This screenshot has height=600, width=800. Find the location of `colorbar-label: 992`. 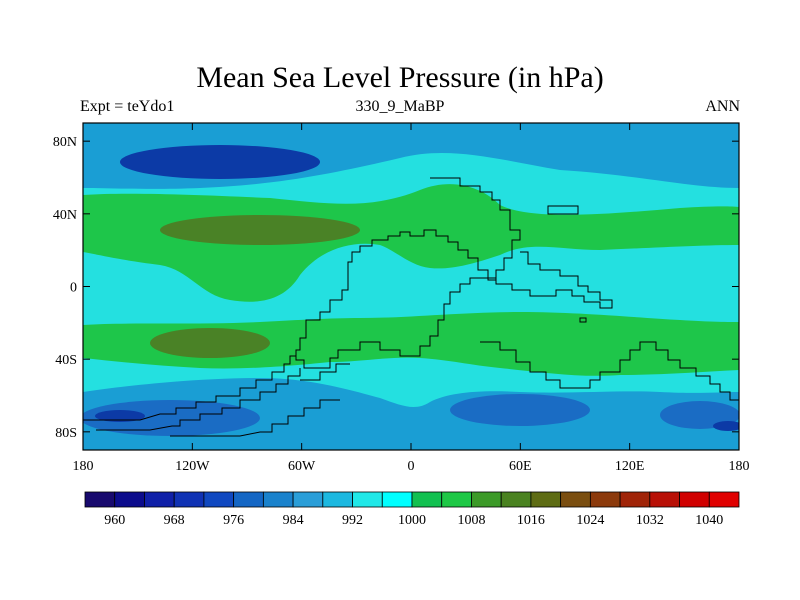

colorbar-label: 992 is located at coordinates (352, 520).